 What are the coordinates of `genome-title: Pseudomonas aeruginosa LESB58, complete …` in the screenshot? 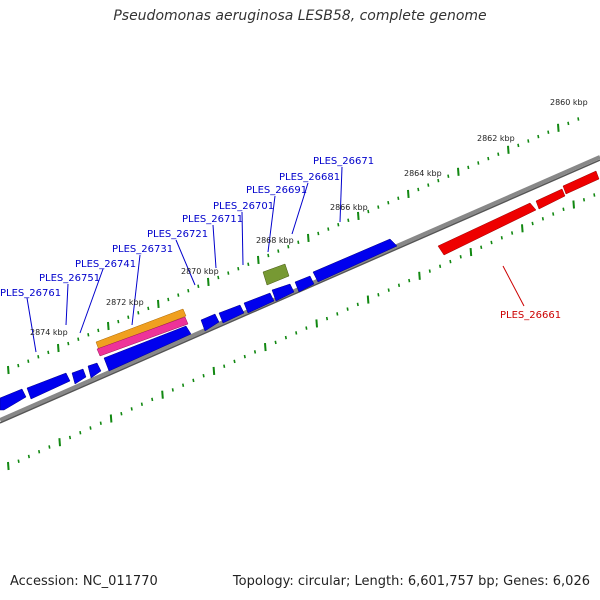 It's located at (300, 16).